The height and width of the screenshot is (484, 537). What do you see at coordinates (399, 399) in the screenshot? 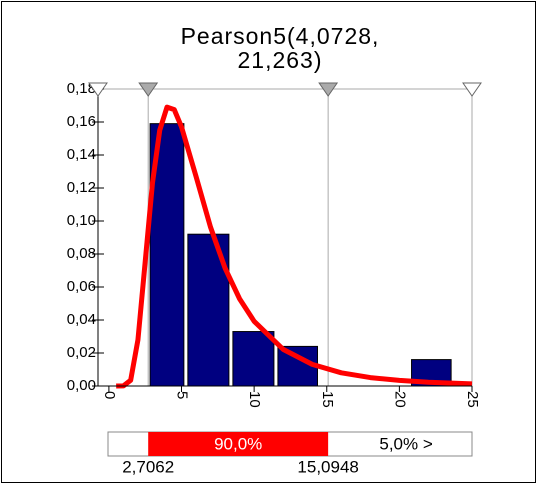
I see `x-tick-label: 20` at bounding box center [399, 399].